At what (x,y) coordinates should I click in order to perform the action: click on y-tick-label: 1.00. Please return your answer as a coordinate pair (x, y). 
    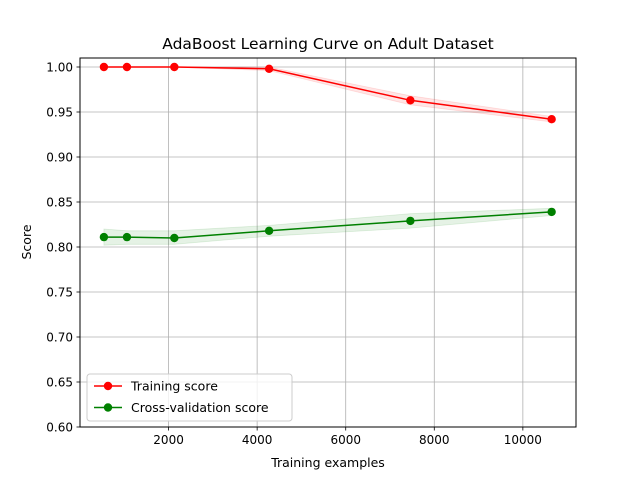
    Looking at the image, I should click on (59, 67).